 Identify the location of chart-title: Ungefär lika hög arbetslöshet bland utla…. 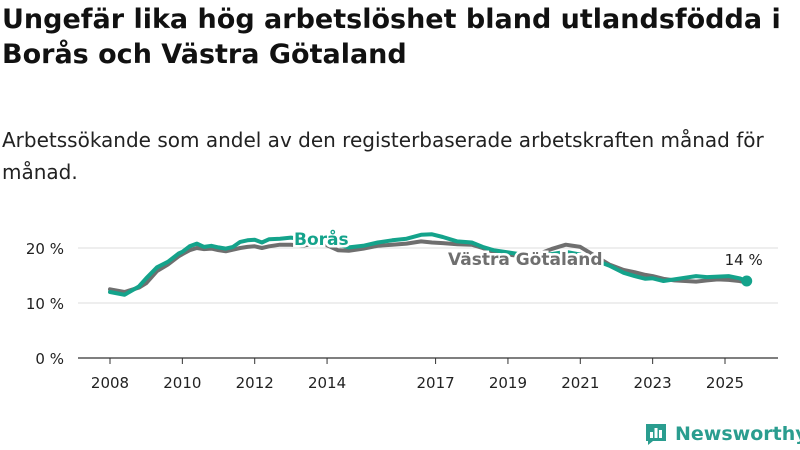
(391, 37).